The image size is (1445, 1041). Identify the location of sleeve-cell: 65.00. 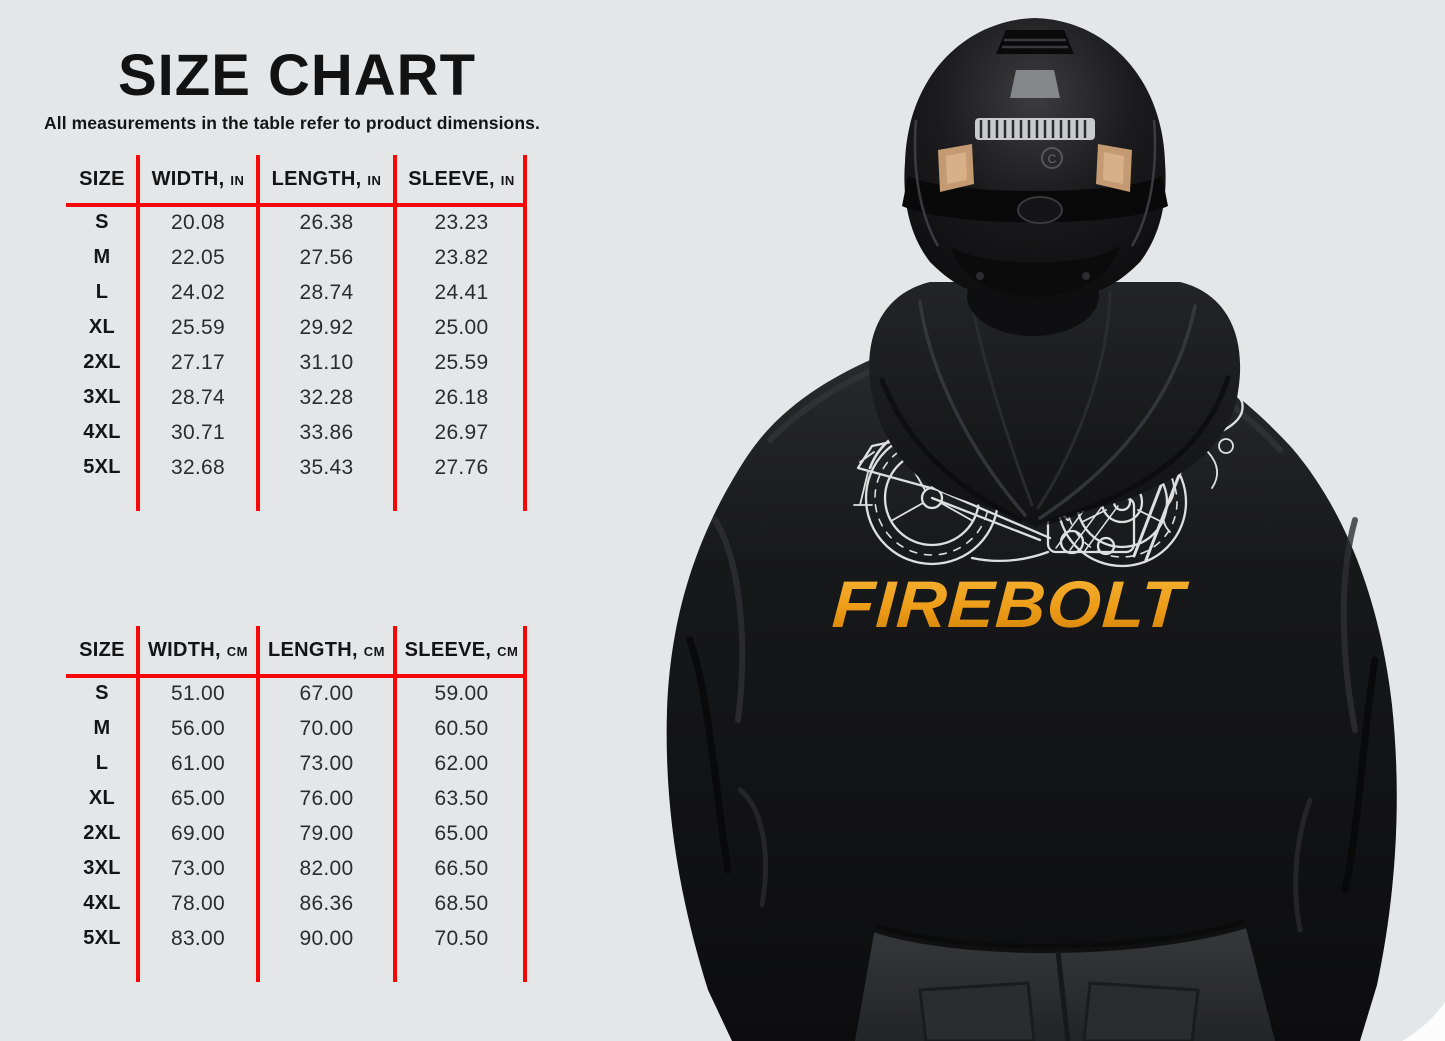
(461, 833).